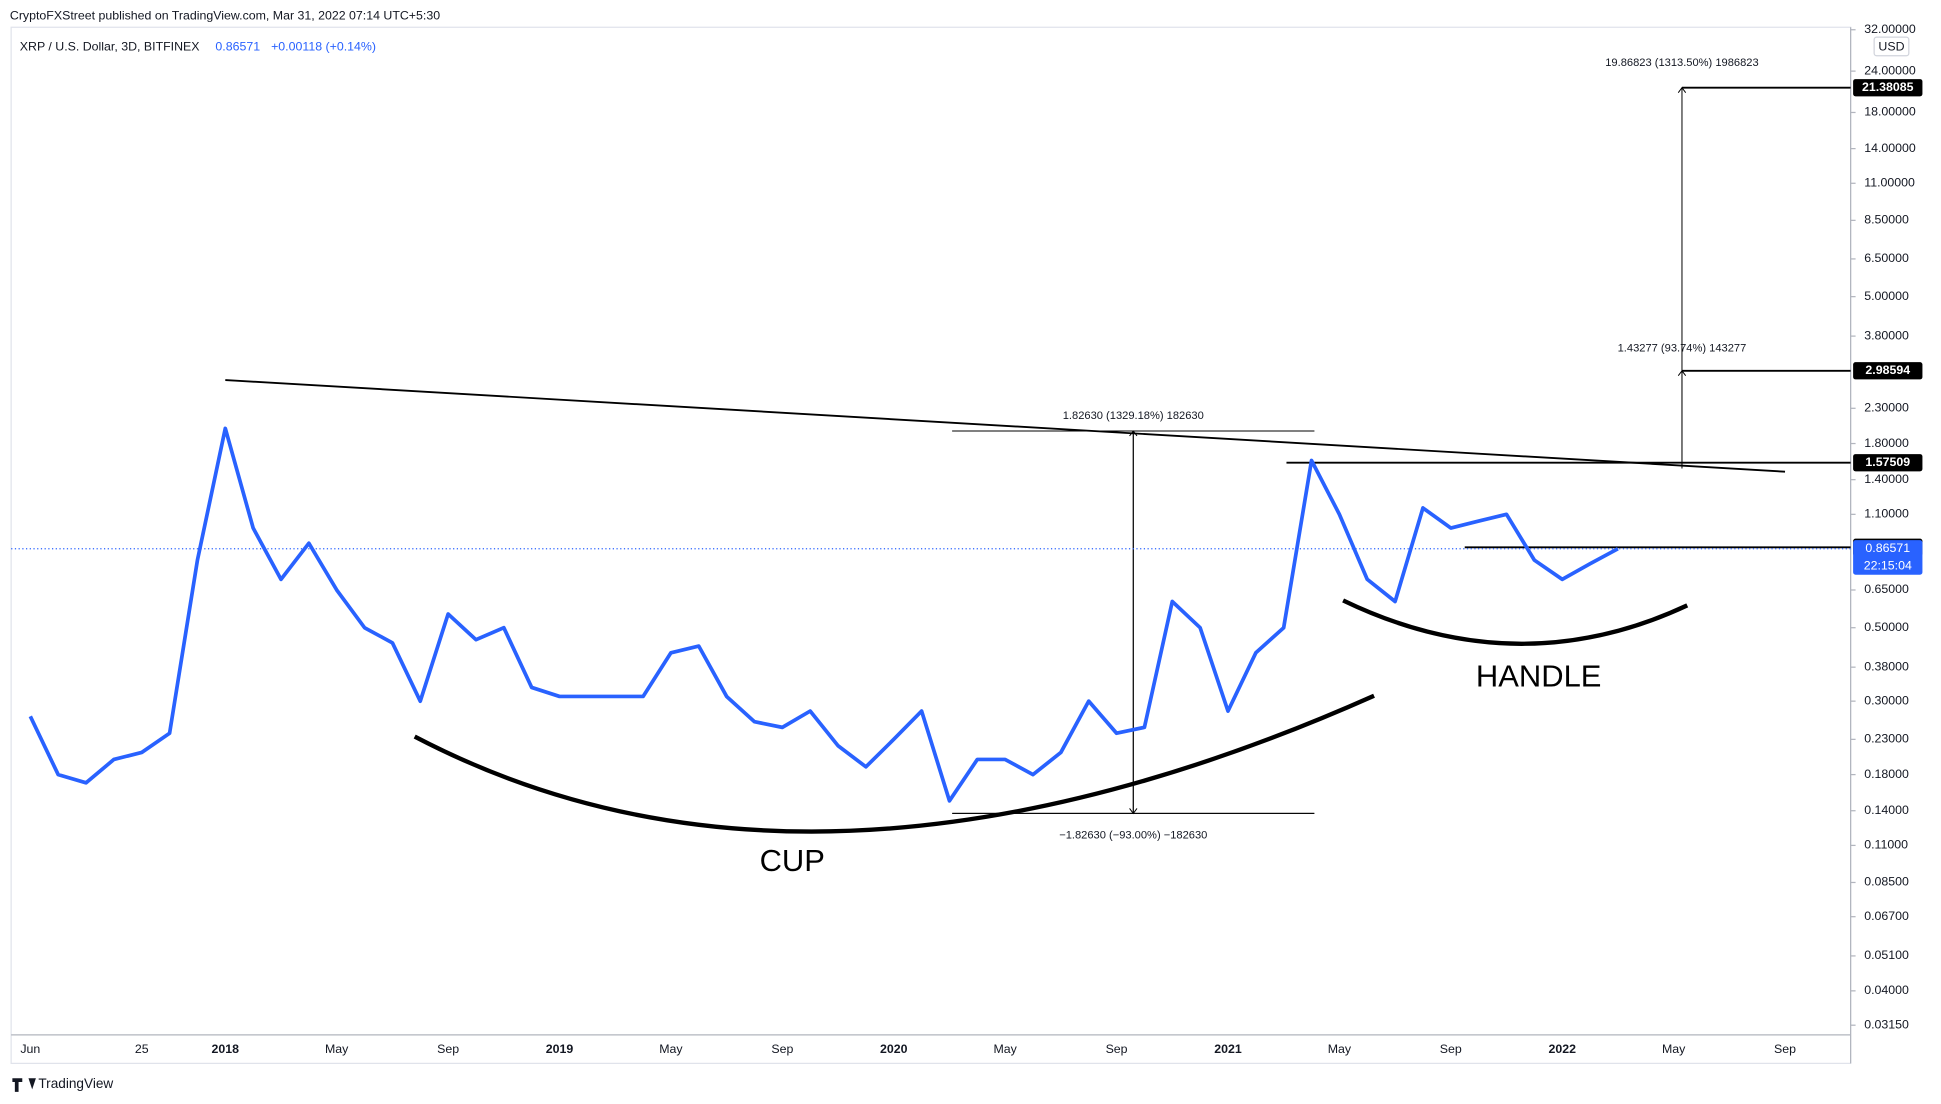 The width and height of the screenshot is (1941, 1104). I want to click on y-tick-label: 24.00000, so click(1890, 70).